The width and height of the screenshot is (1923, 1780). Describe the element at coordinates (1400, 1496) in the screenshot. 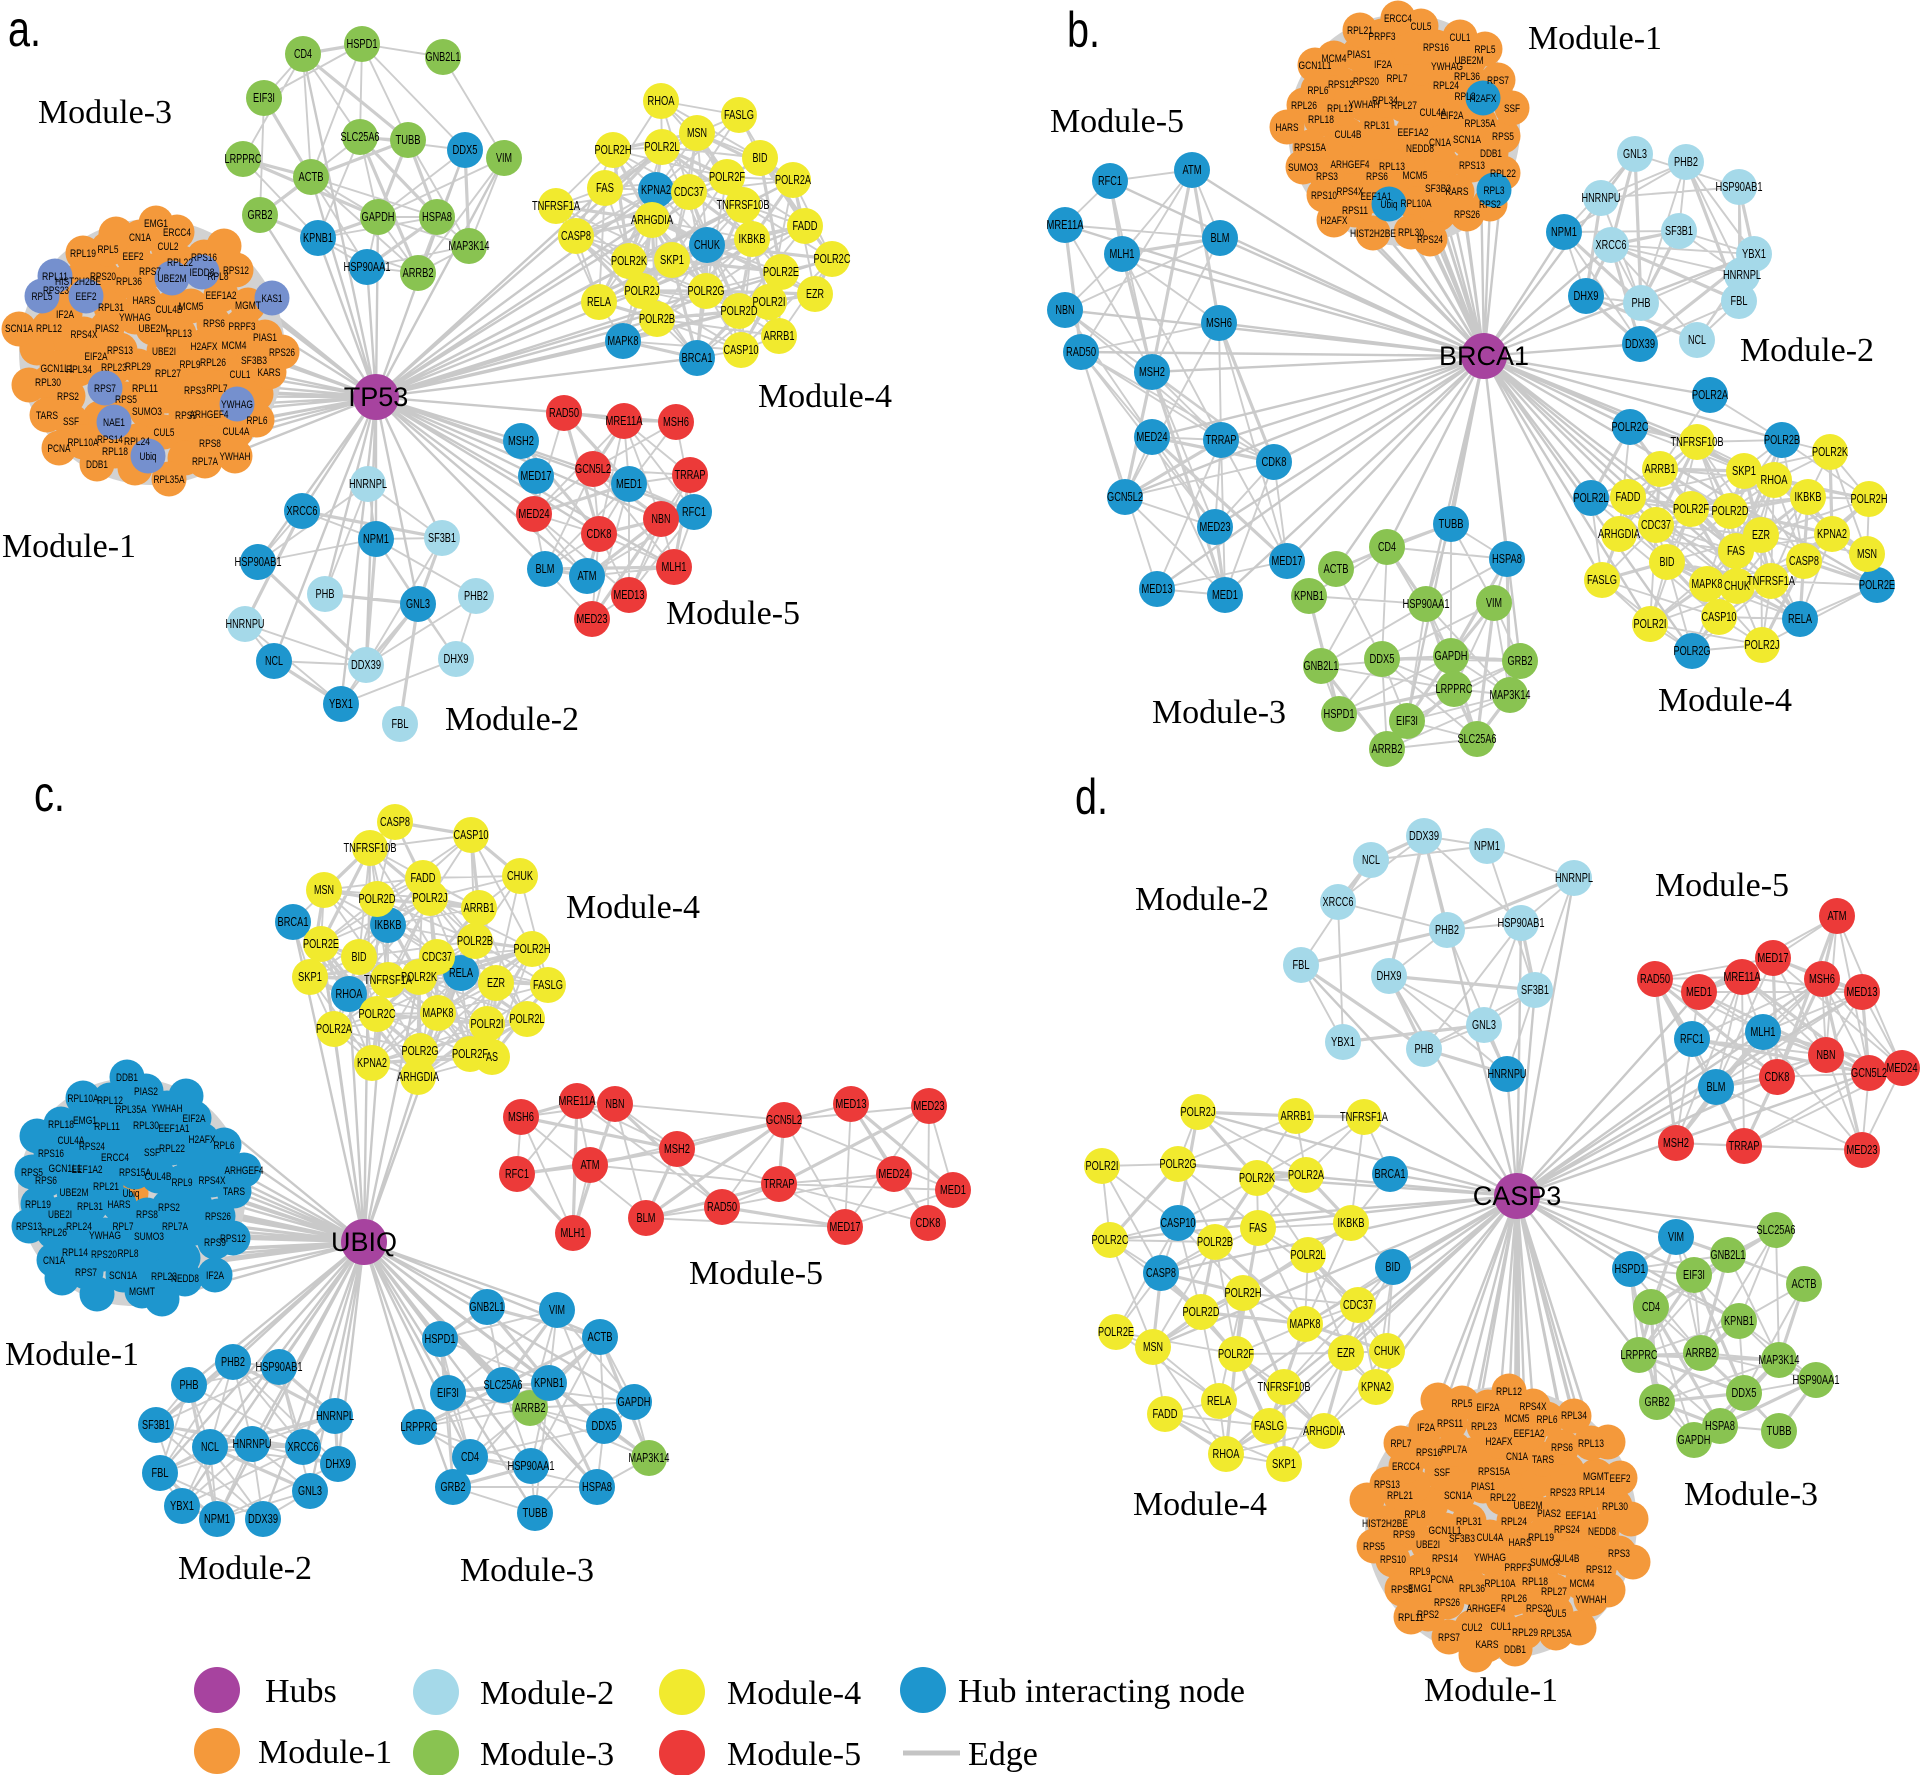

I see `svg-text: RPL21` at that location.